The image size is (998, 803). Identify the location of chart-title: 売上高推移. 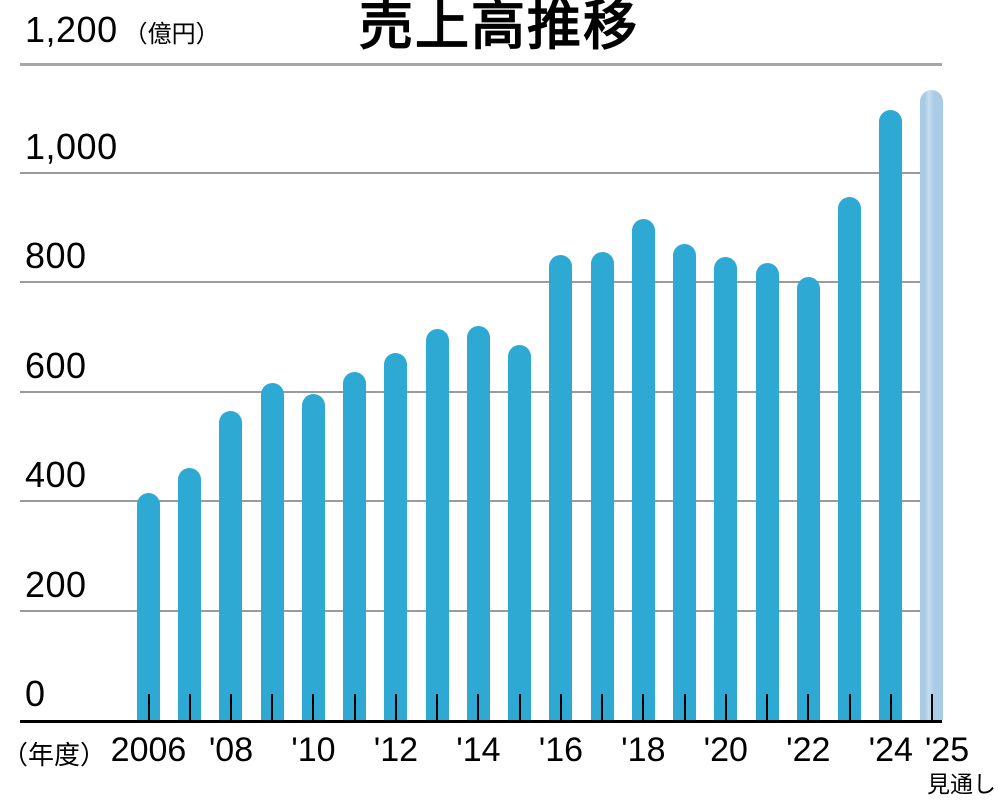
(499, 28).